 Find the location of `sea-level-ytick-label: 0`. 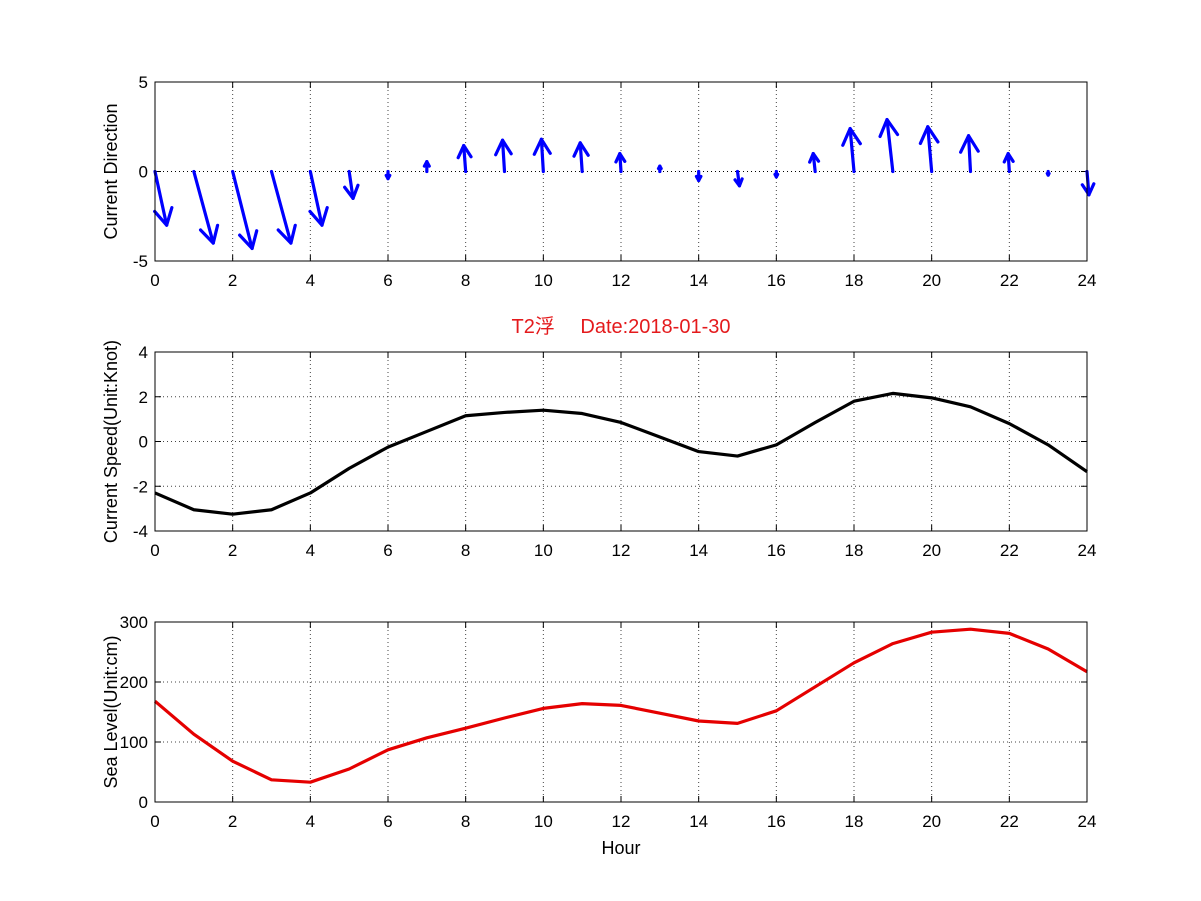

sea-level-ytick-label: 0 is located at coordinates (143, 802).